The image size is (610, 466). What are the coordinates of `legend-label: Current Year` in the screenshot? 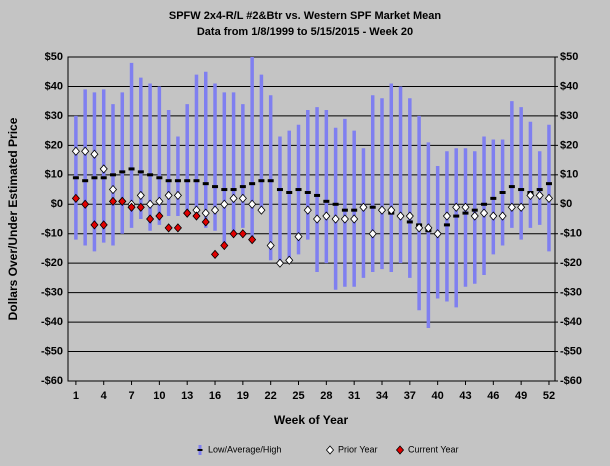 It's located at (433, 449).